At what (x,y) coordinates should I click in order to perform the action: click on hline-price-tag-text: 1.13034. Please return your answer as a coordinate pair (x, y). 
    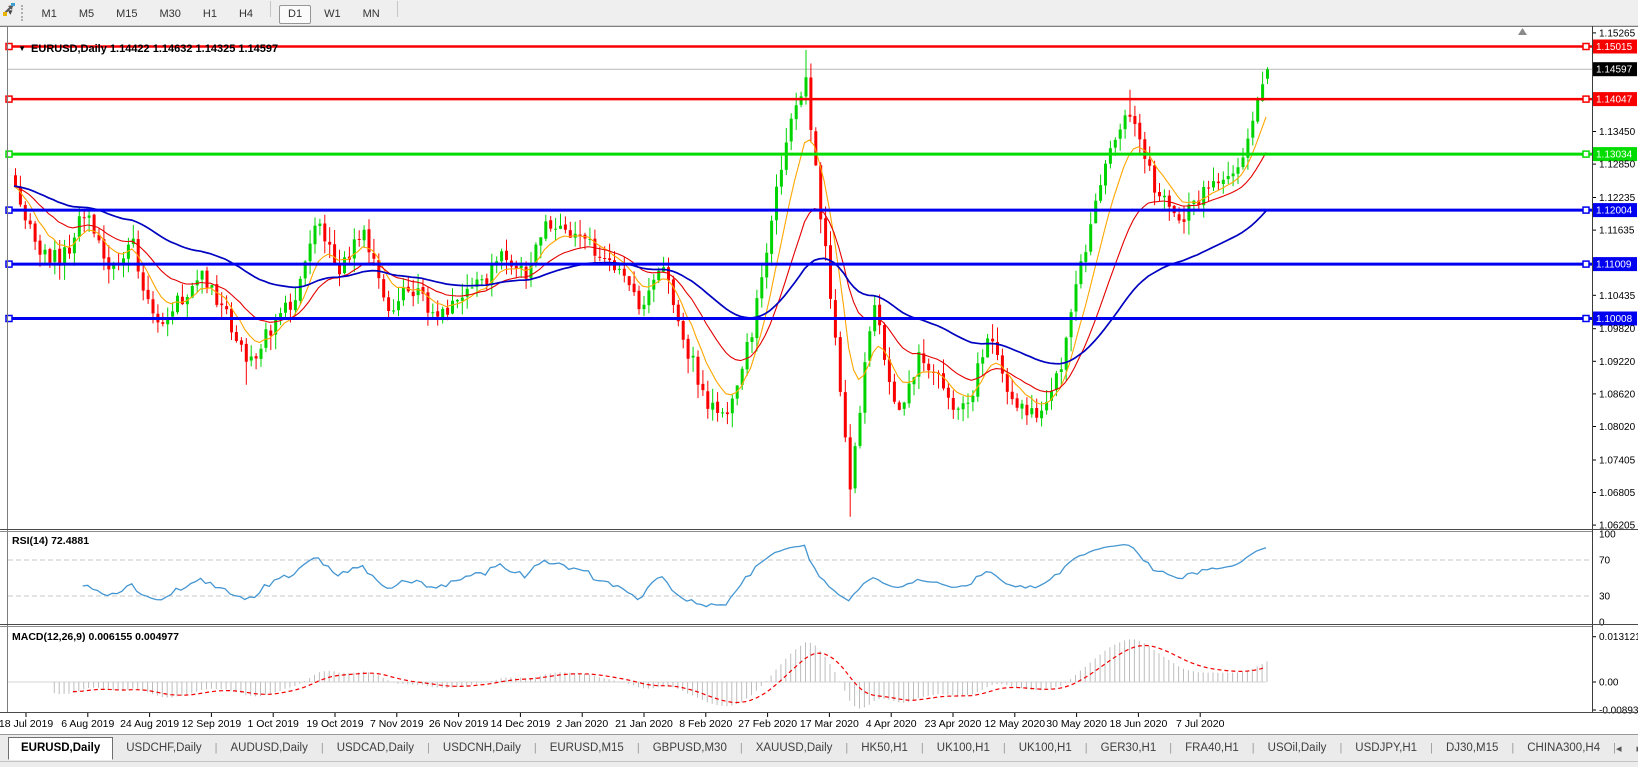
    Looking at the image, I should click on (1614, 155).